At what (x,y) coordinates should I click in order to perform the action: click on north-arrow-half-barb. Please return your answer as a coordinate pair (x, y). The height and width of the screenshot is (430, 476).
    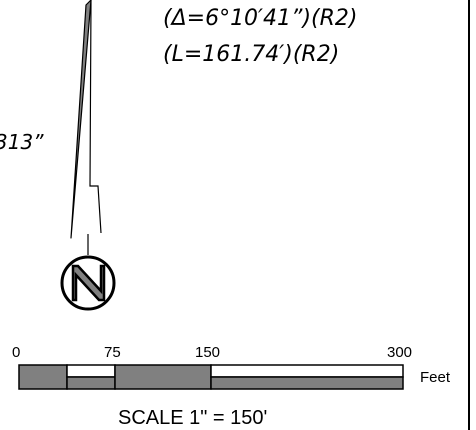
    Looking at the image, I should click on (95, 117).